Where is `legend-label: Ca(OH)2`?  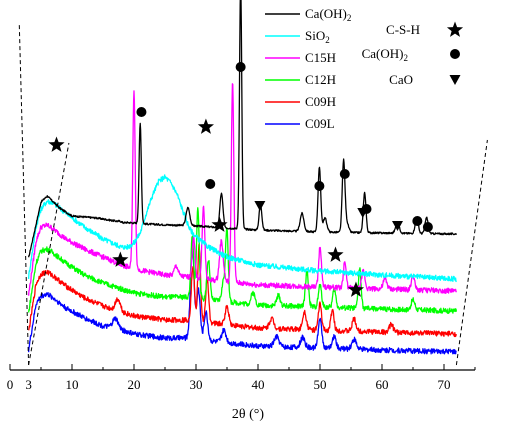
legend-label: Ca(OH)2 is located at coordinates (328, 14).